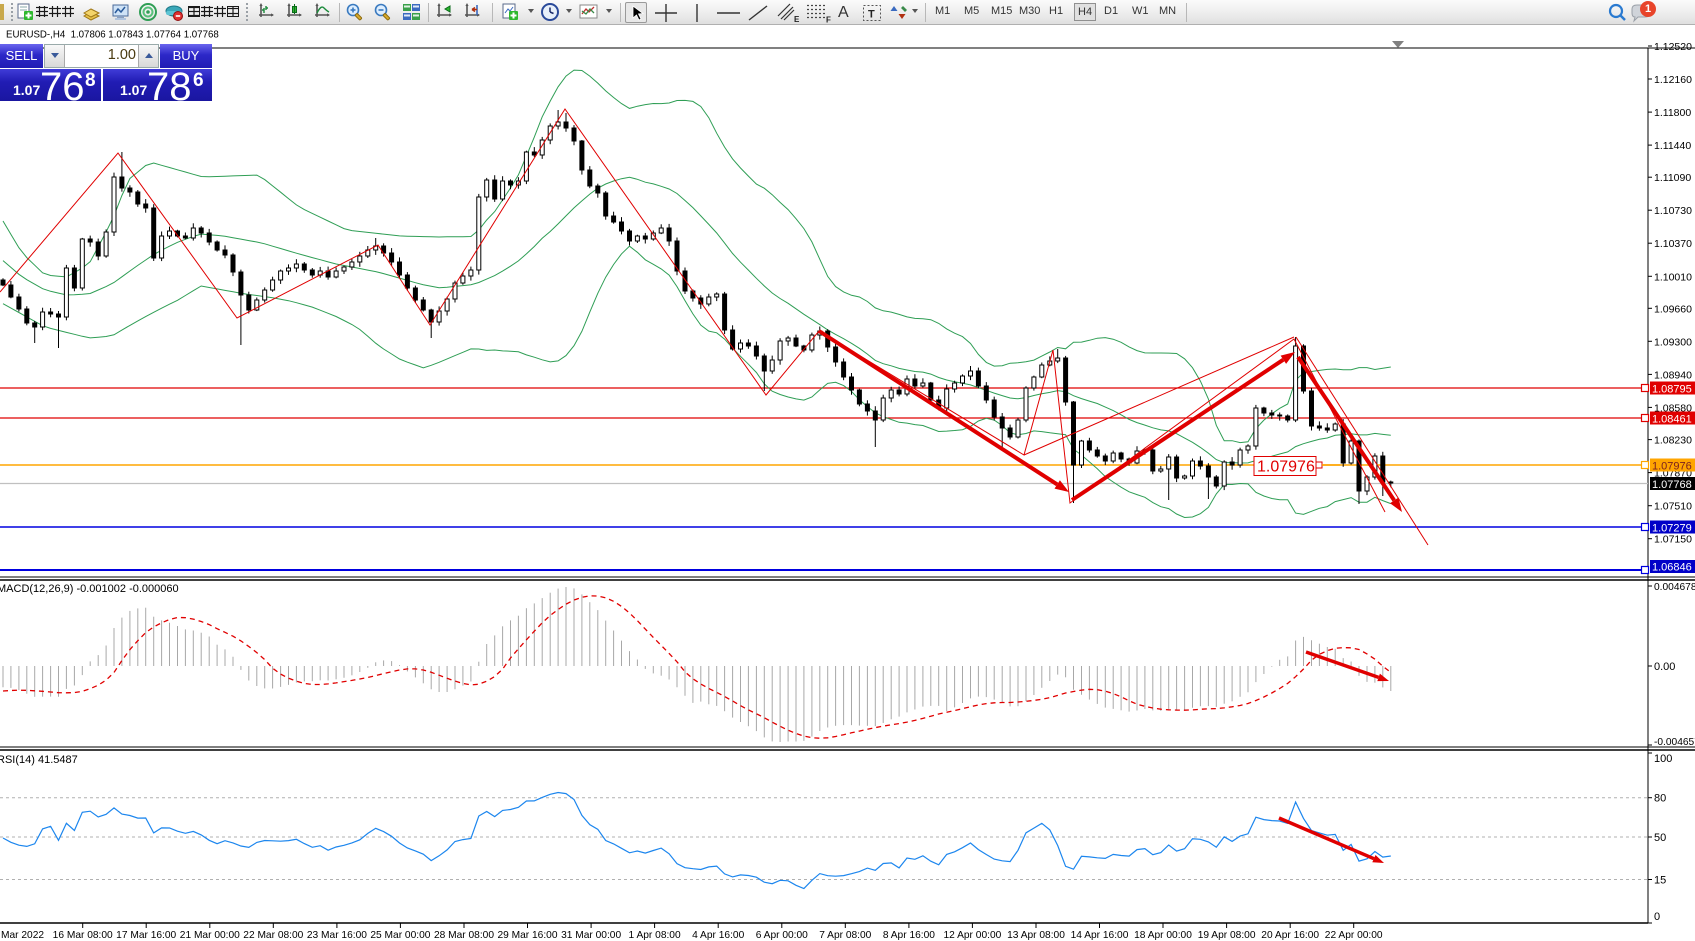 The width and height of the screenshot is (1695, 941). What do you see at coordinates (1673, 244) in the screenshot?
I see `svg-text: 1.10370` at bounding box center [1673, 244].